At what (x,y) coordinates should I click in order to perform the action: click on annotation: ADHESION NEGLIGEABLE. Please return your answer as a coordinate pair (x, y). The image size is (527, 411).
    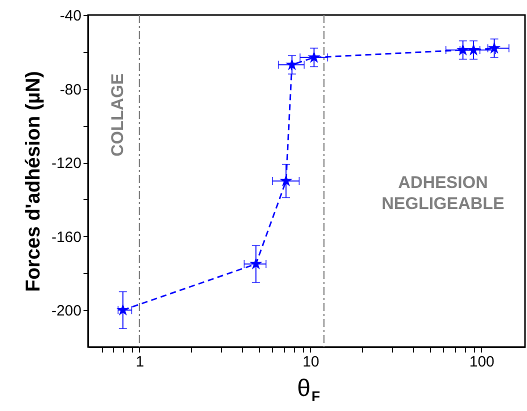
    Looking at the image, I should click on (443, 193).